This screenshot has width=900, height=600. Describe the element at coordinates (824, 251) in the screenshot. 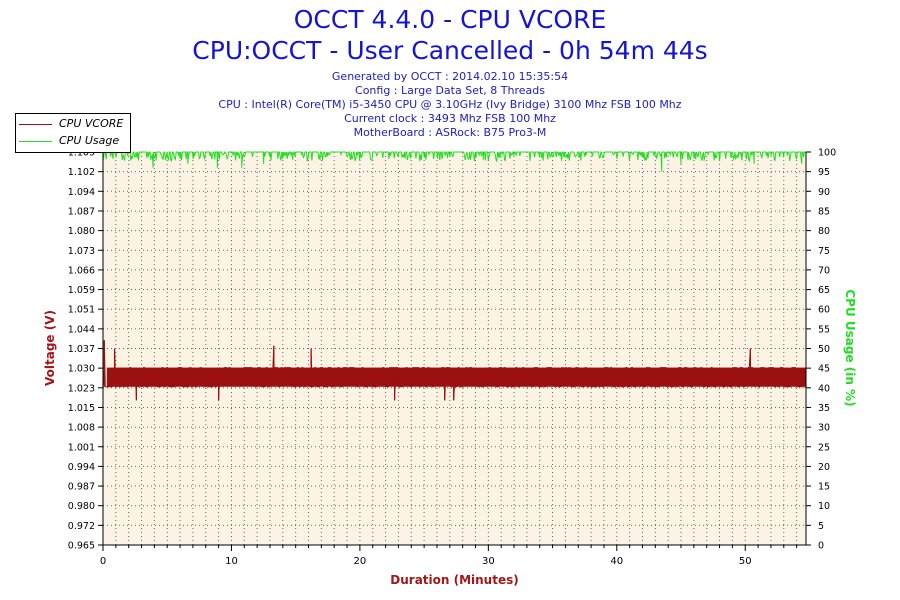

I see `y2-tick-label: 75` at that location.